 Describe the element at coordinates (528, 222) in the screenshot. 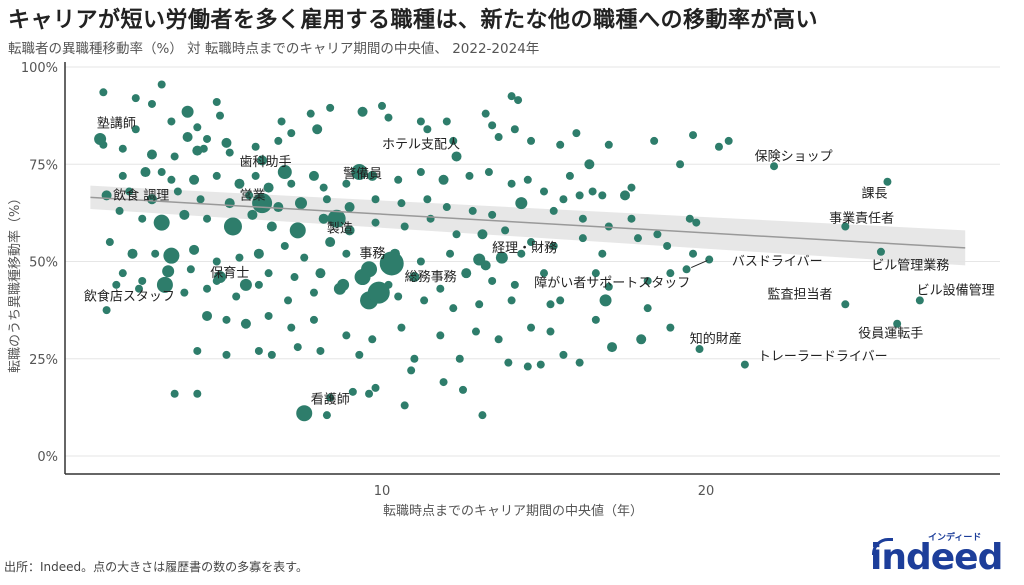

I see `regression-line` at that location.